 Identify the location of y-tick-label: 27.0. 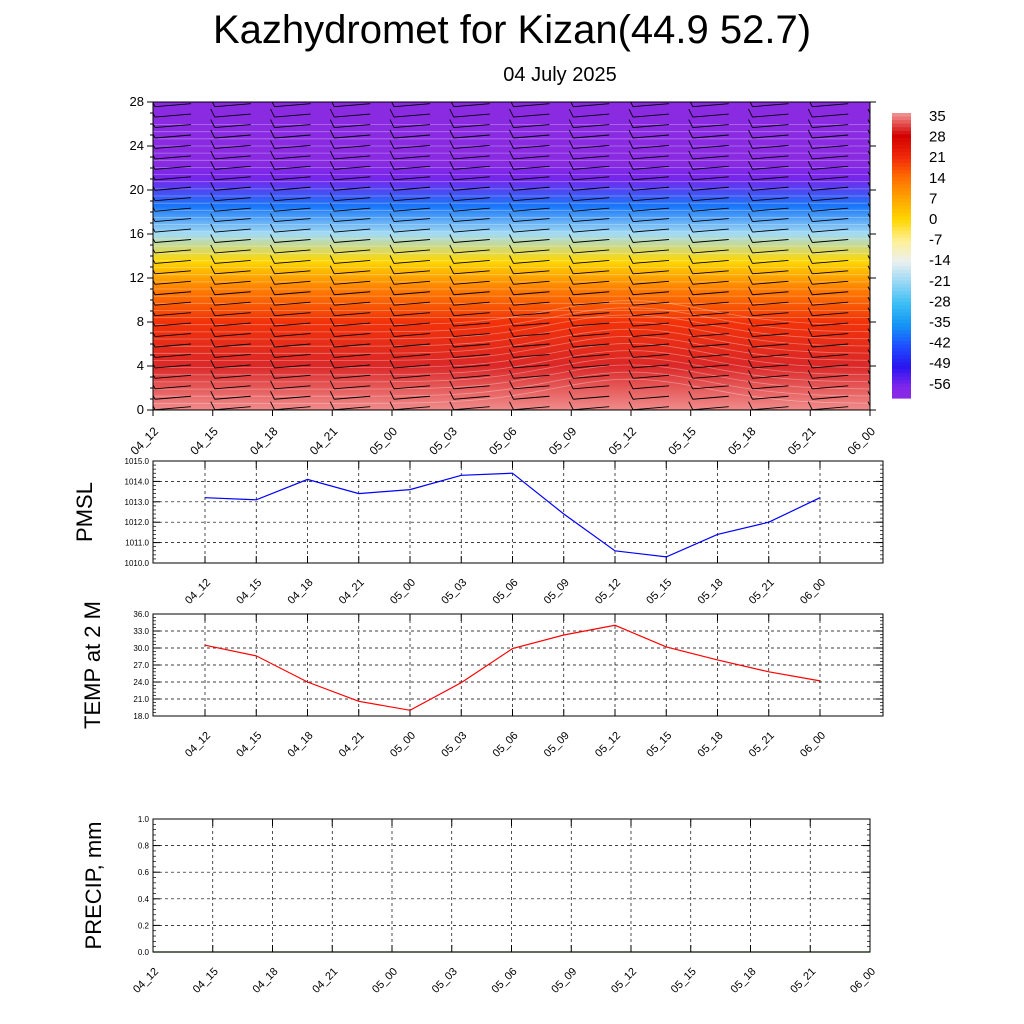
(141, 665).